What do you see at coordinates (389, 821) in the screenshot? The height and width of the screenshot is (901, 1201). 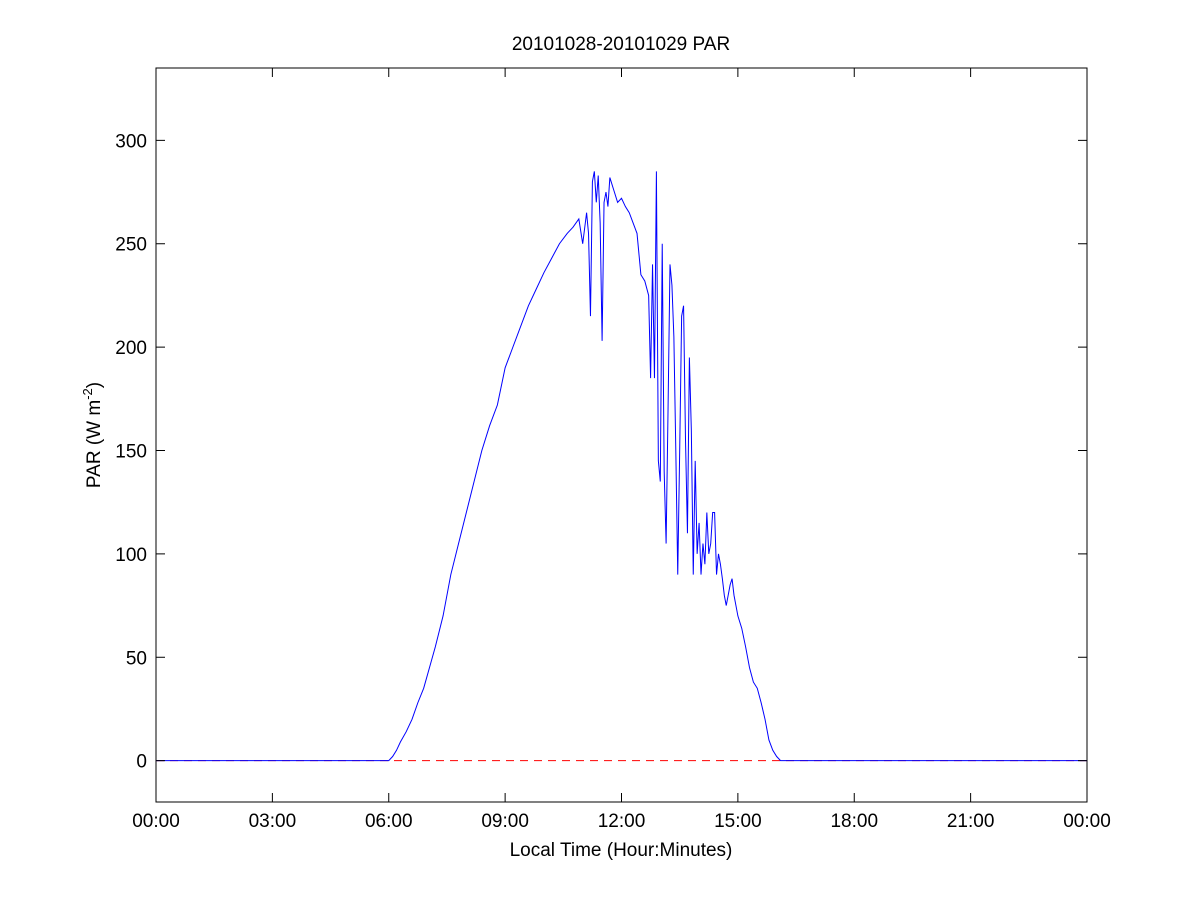 I see `x-tick-label: 06:00` at bounding box center [389, 821].